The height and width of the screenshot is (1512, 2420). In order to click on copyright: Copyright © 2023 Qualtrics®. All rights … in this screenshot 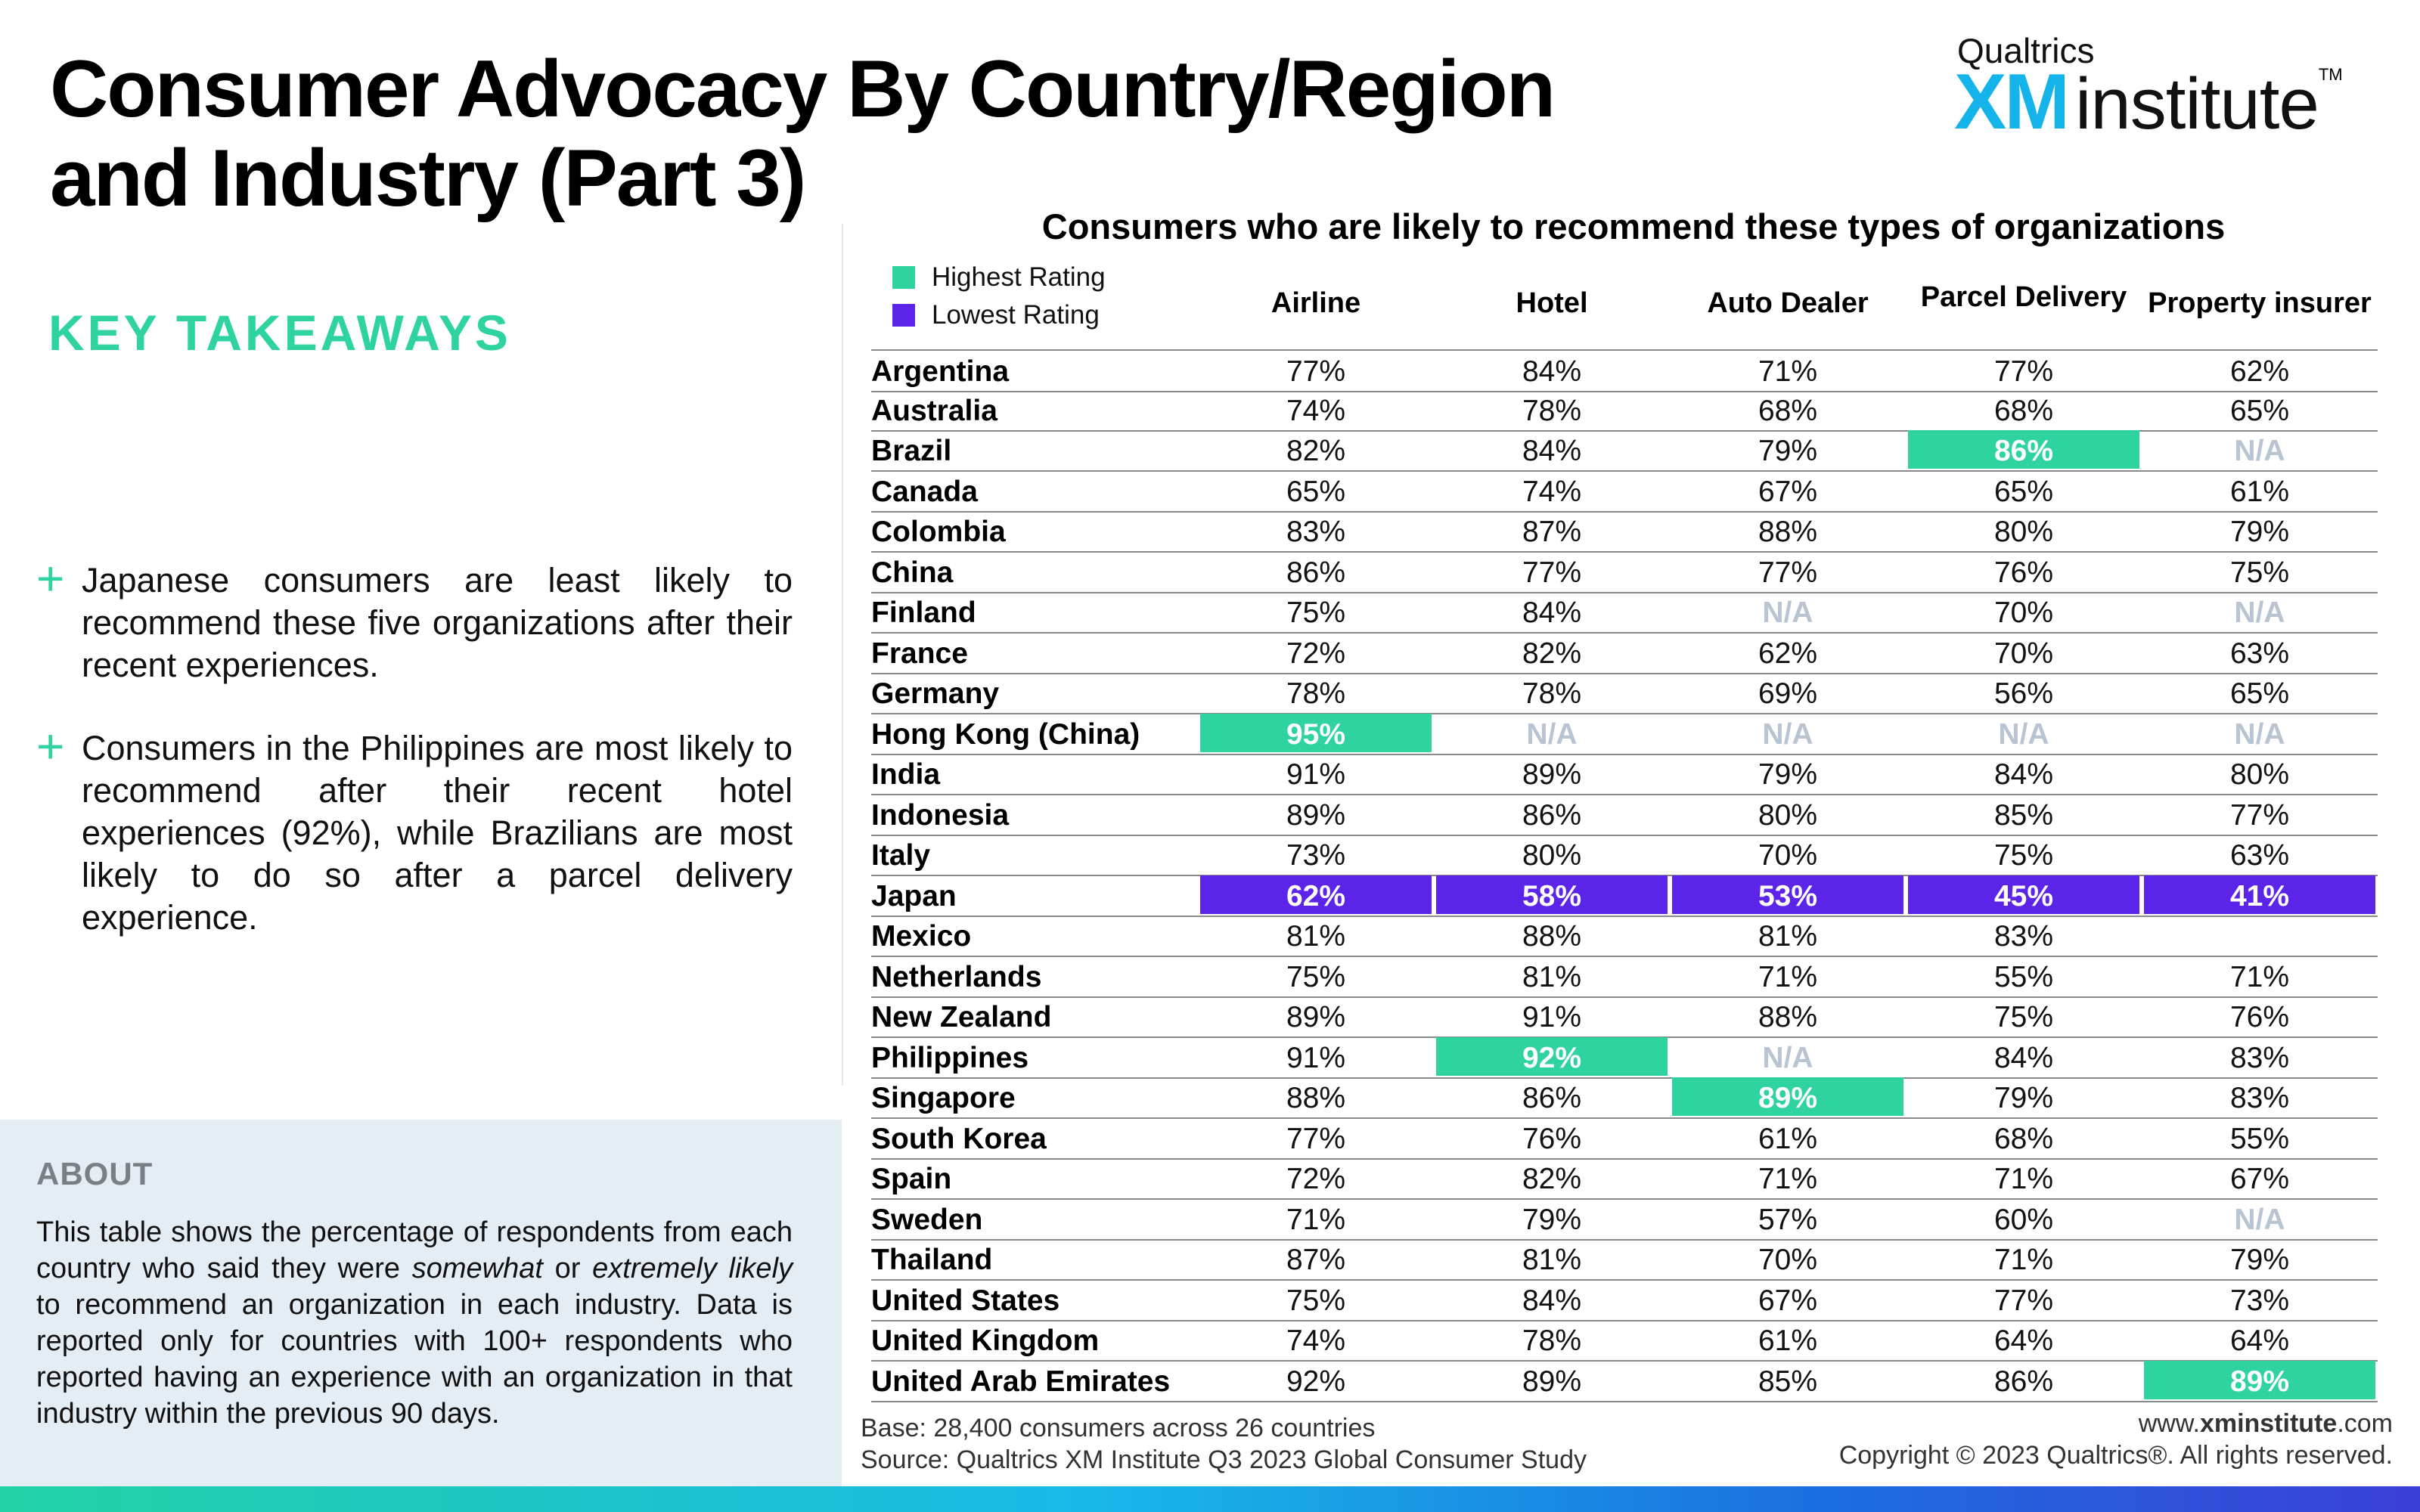, I will do `click(2115, 1455)`.